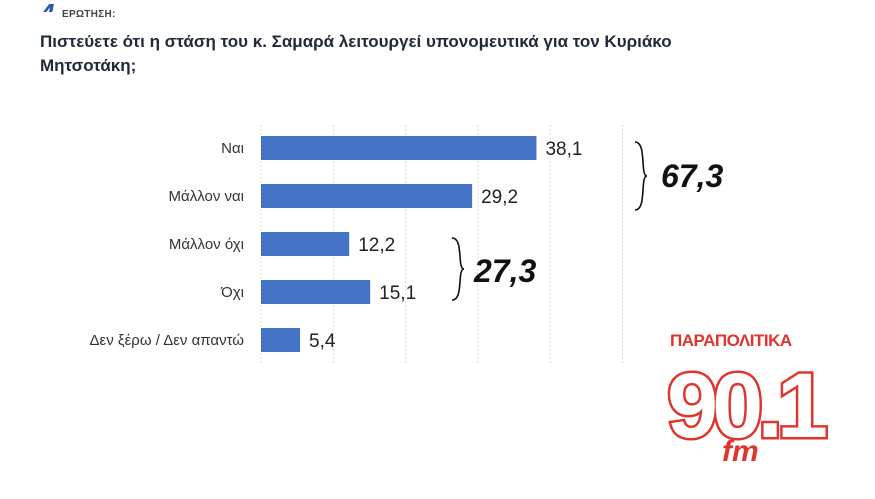 The width and height of the screenshot is (875, 499). What do you see at coordinates (206, 196) in the screenshot?
I see `category-label: Μάλλον ναι` at bounding box center [206, 196].